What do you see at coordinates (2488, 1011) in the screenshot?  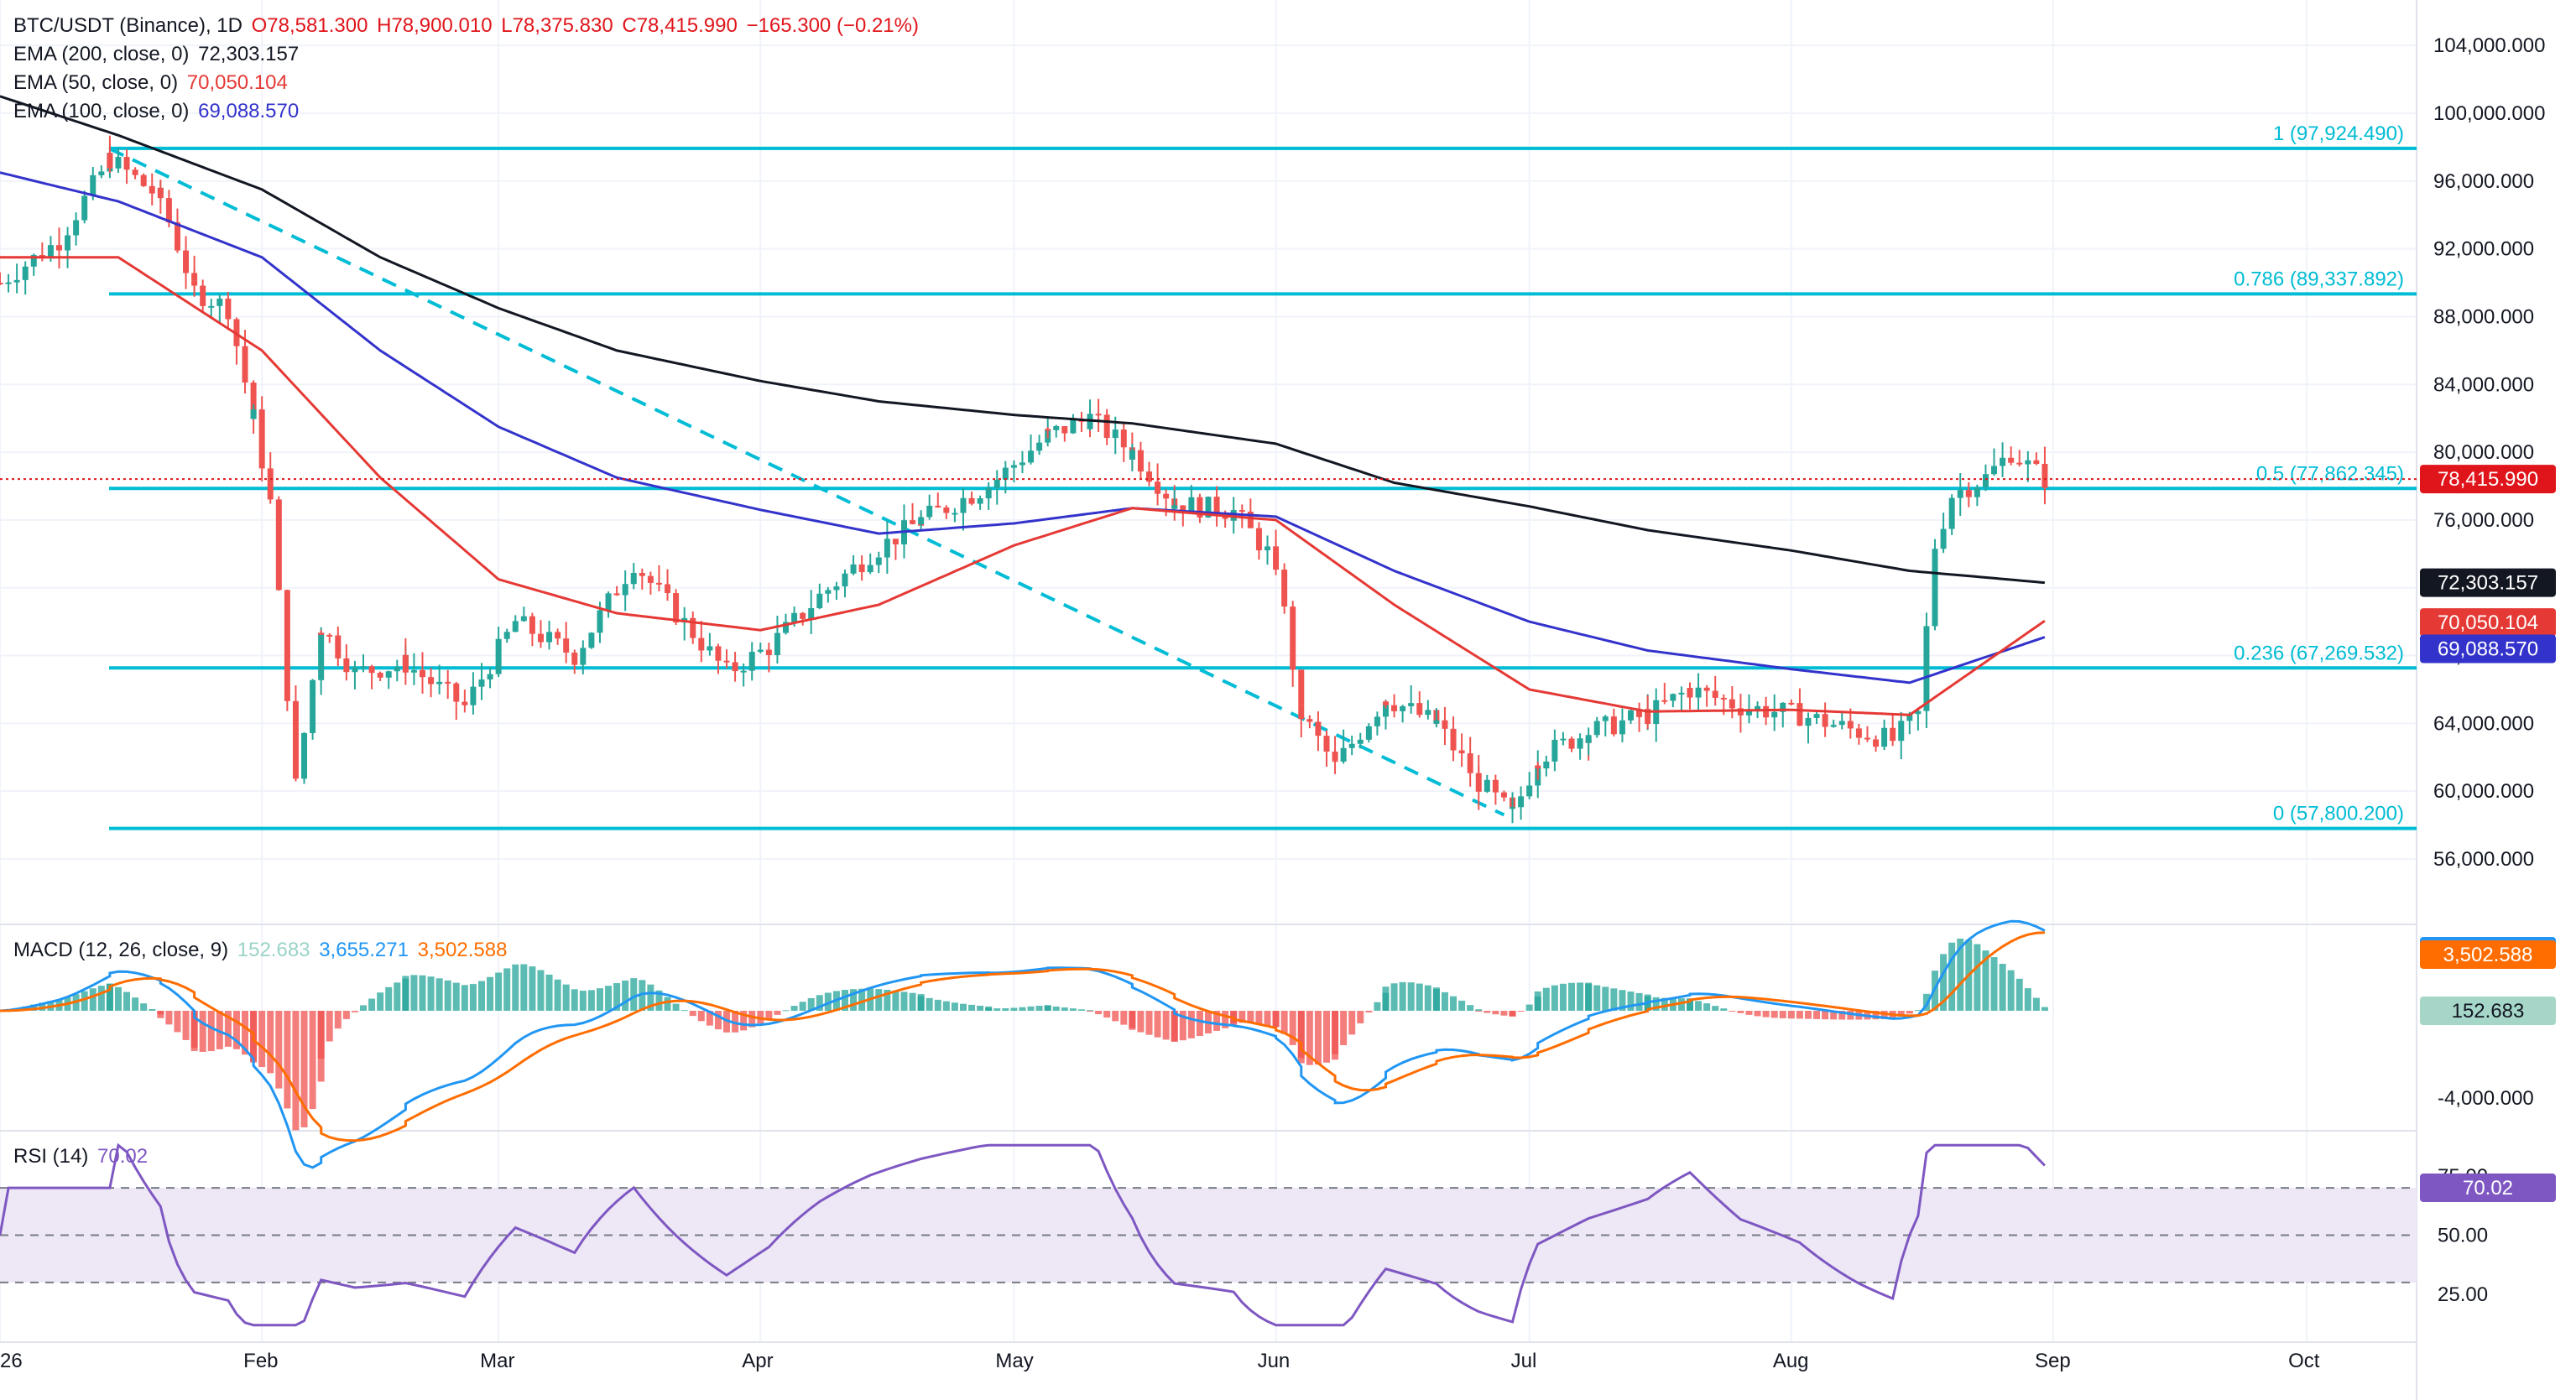 I see `hist-badge-bg` at bounding box center [2488, 1011].